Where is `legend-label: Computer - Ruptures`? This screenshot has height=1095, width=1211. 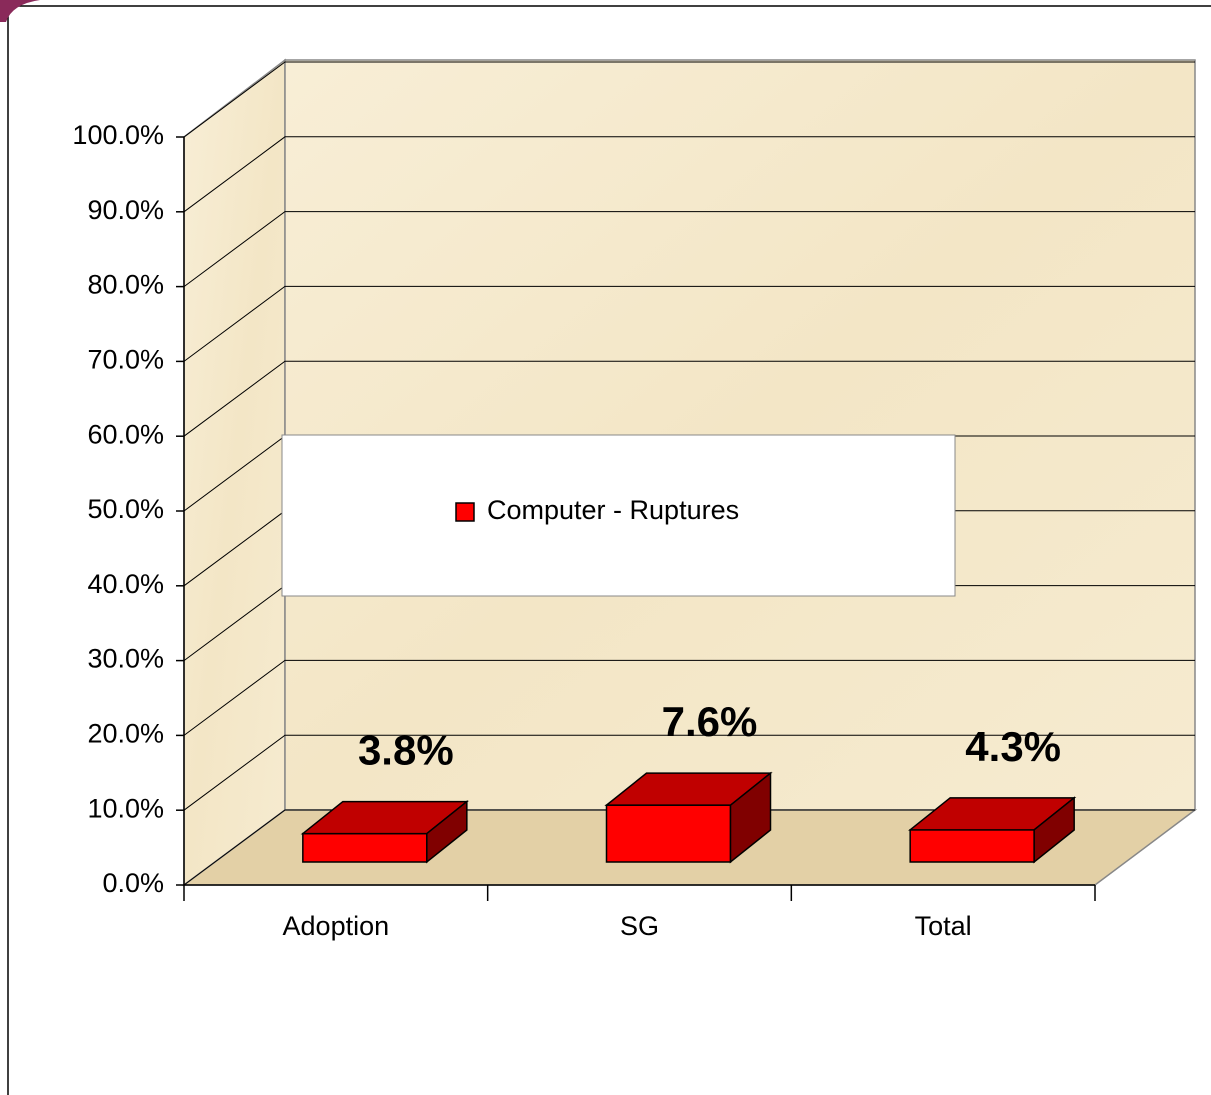 legend-label: Computer - Ruptures is located at coordinates (613, 510).